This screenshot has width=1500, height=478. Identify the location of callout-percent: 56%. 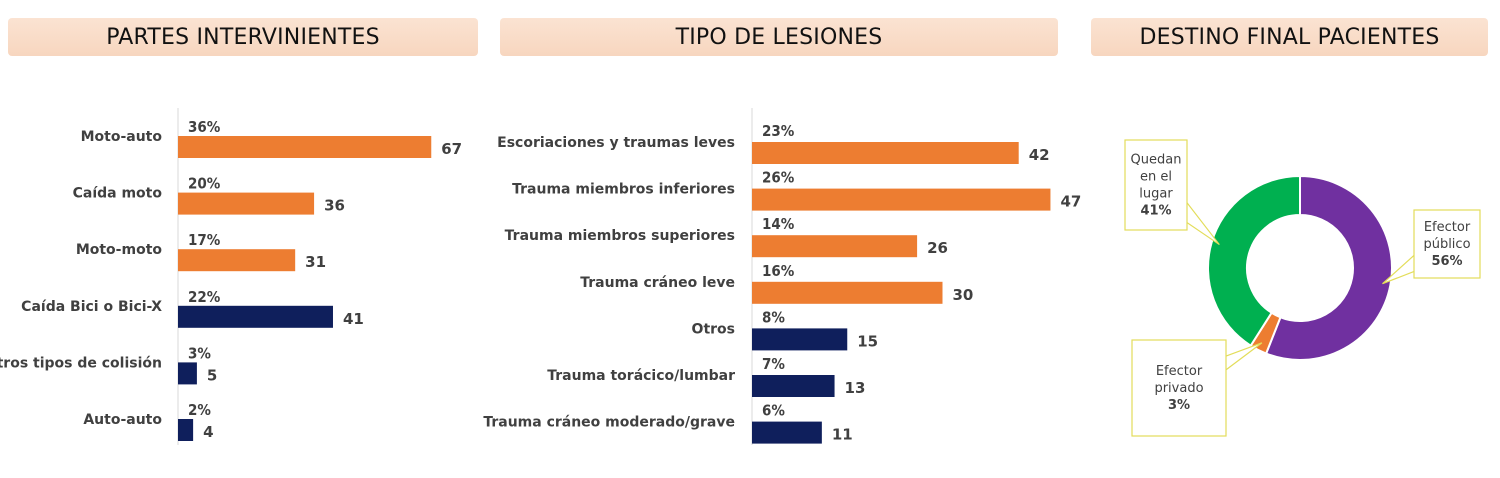
(1446, 261).